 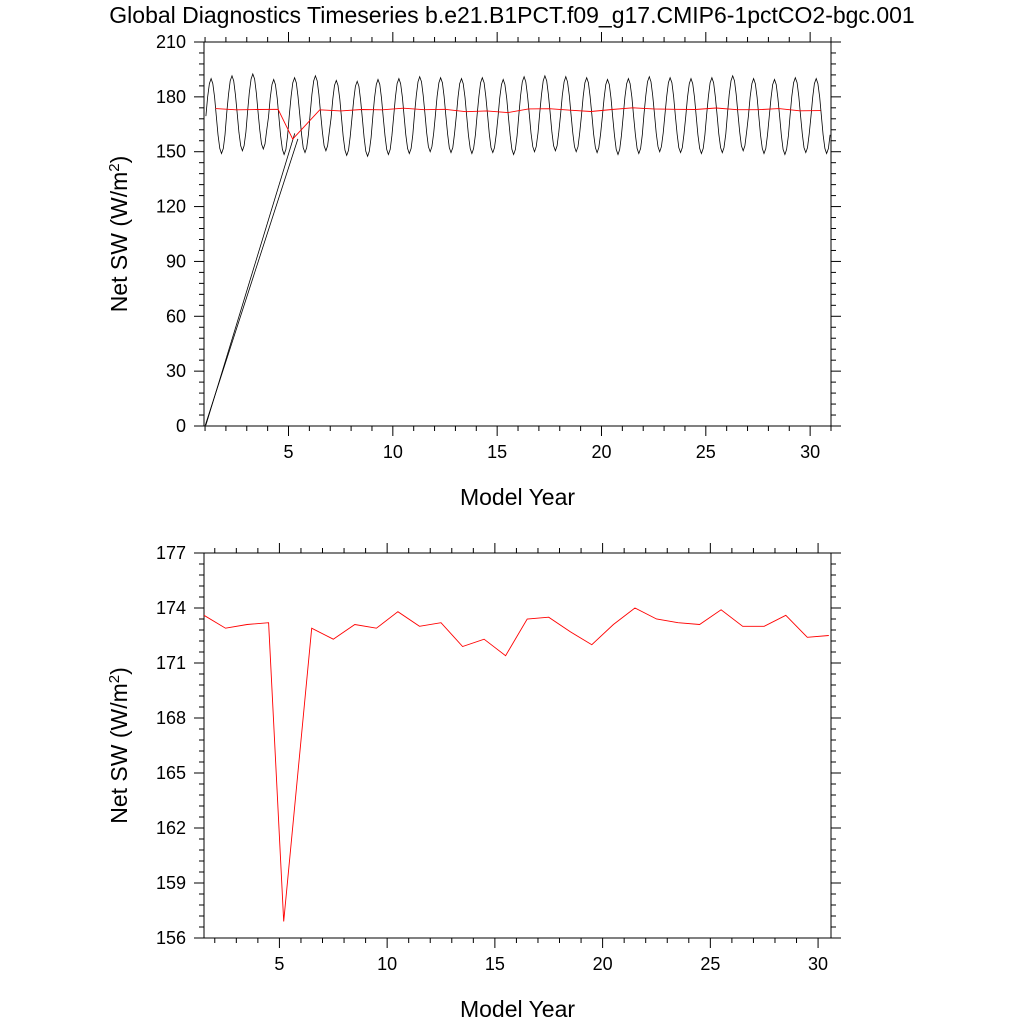 What do you see at coordinates (176, 316) in the screenshot?
I see `y-tick-label: 60` at bounding box center [176, 316].